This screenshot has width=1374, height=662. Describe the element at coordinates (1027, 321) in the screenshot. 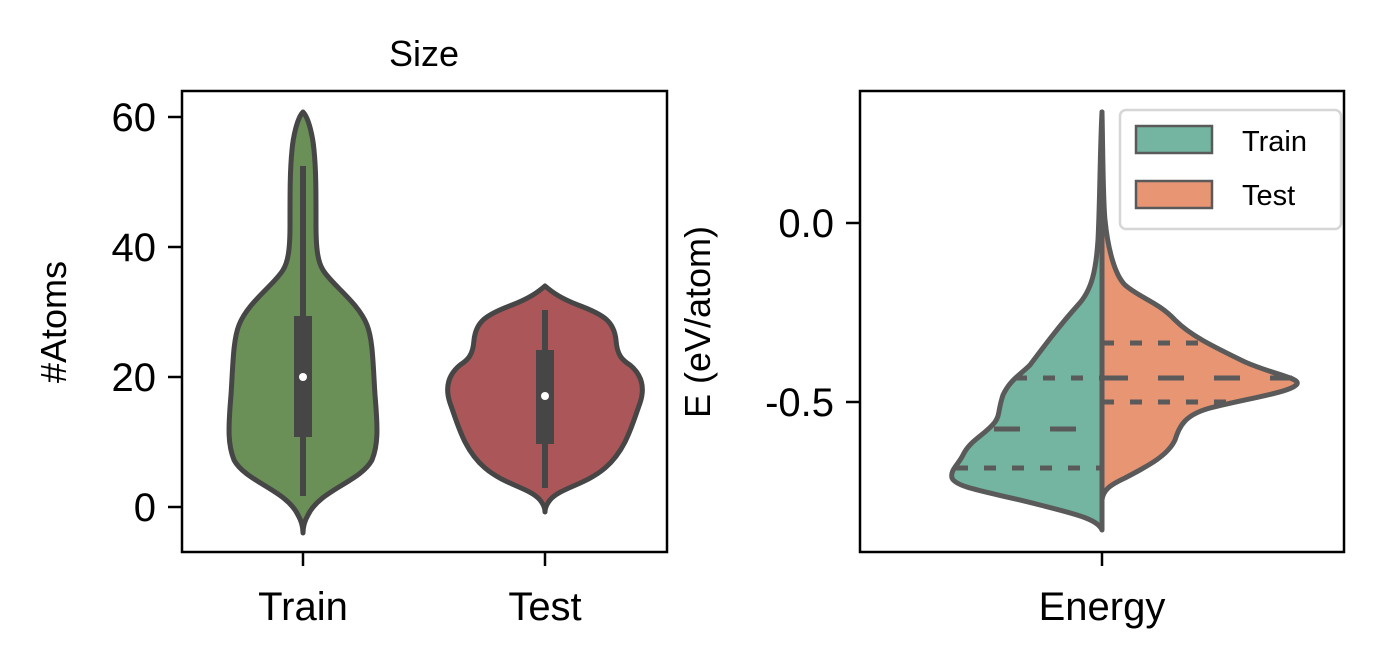

I see `split-violin-train` at that location.